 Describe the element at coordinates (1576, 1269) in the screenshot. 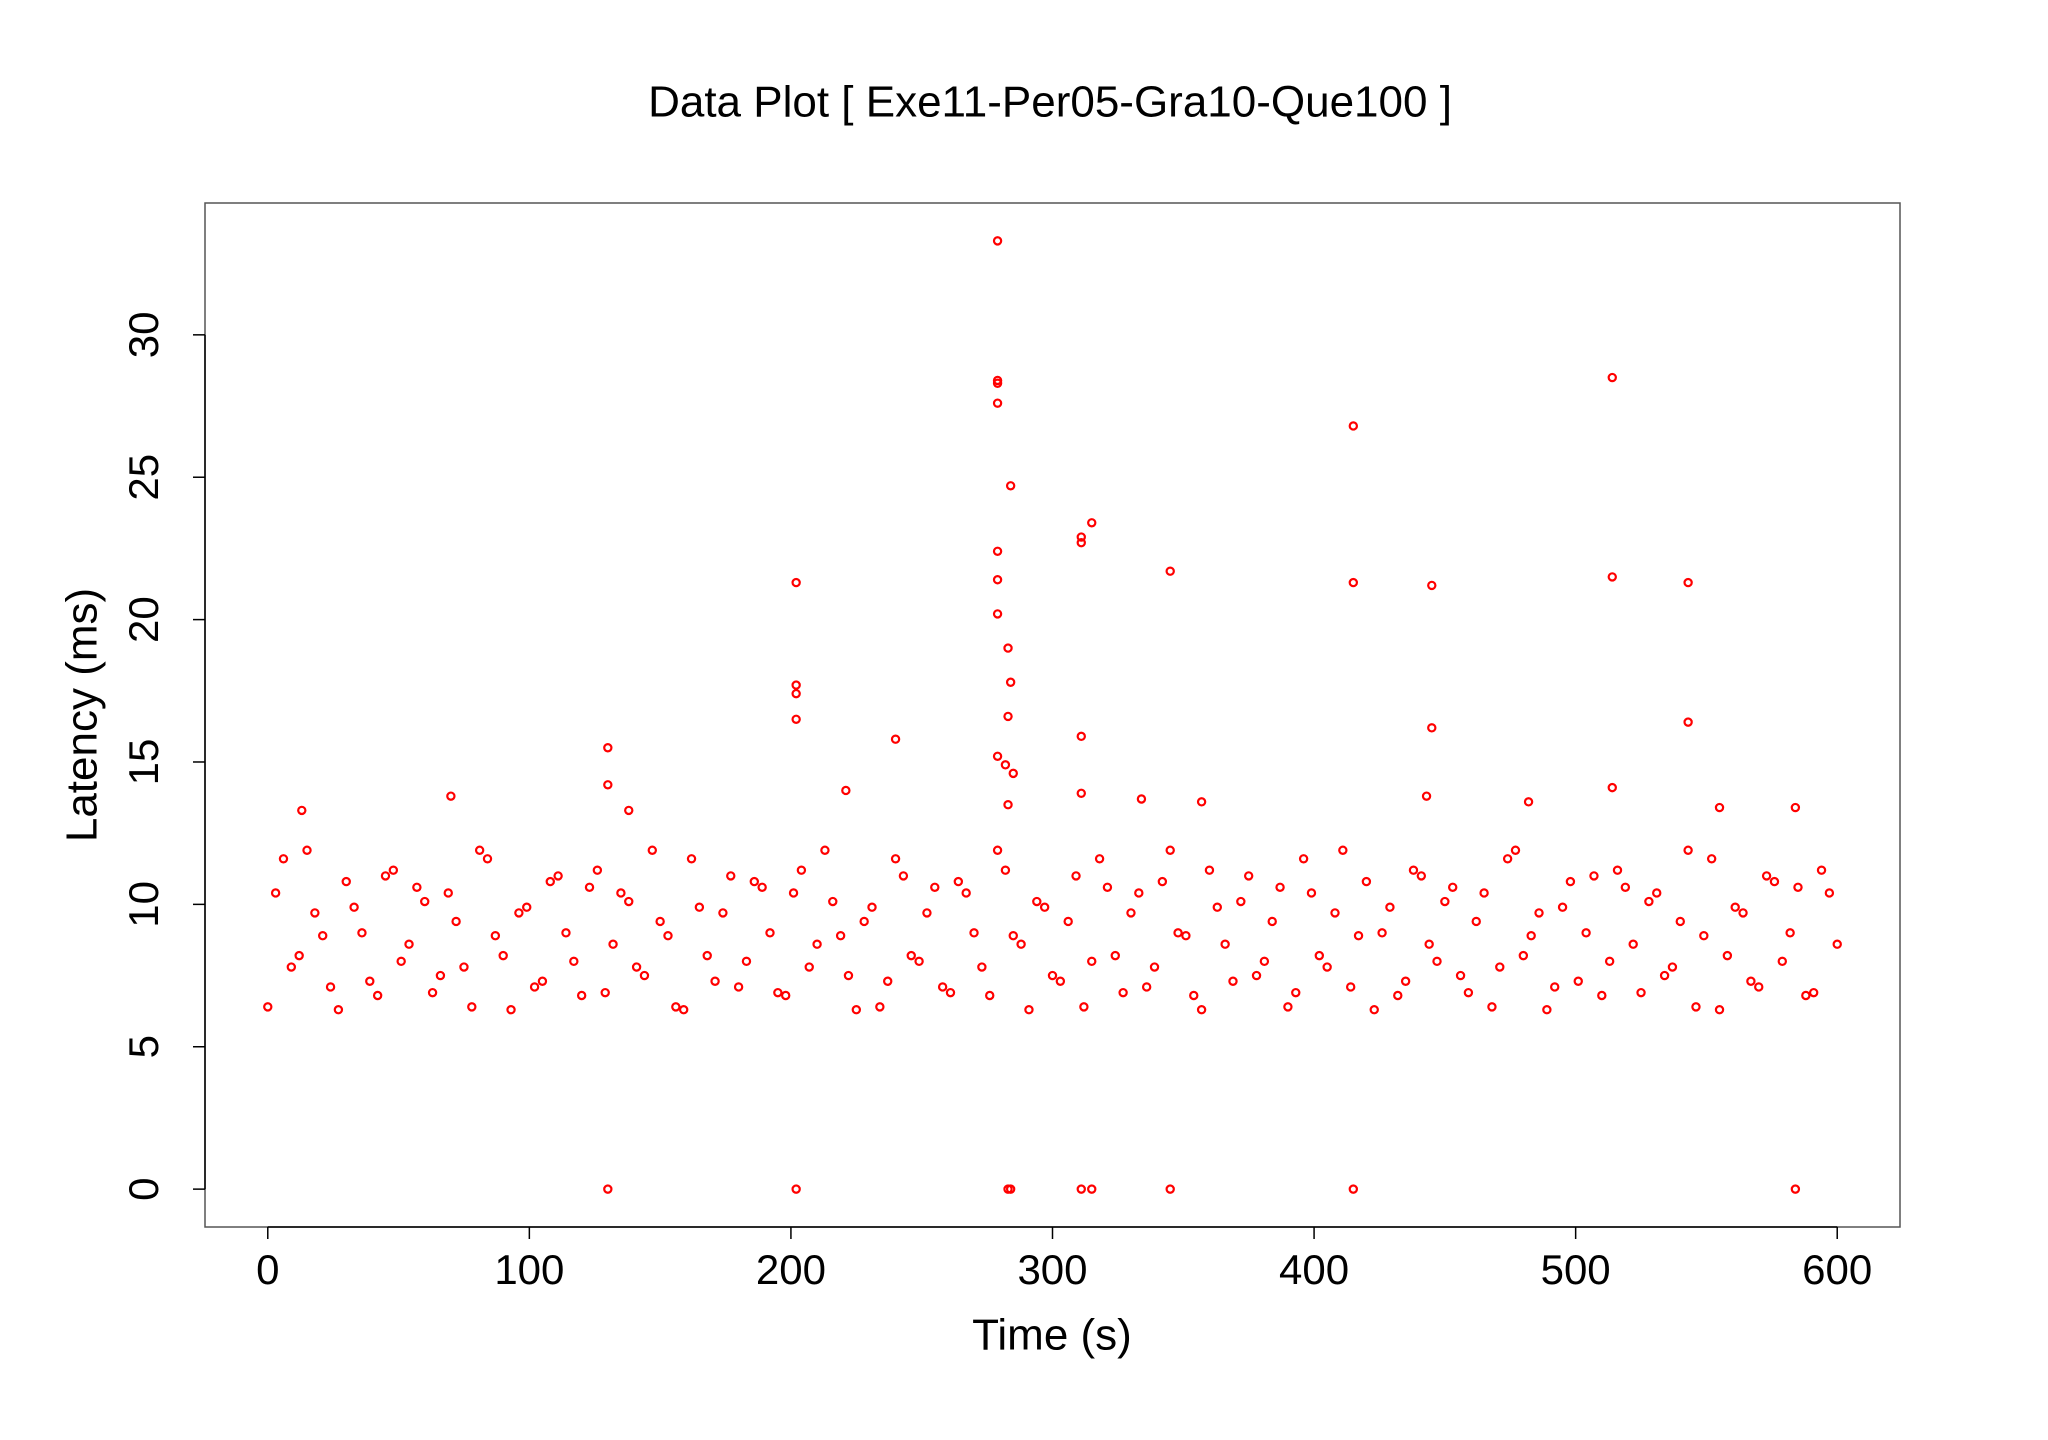

I see `x-tick-label: 500` at that location.